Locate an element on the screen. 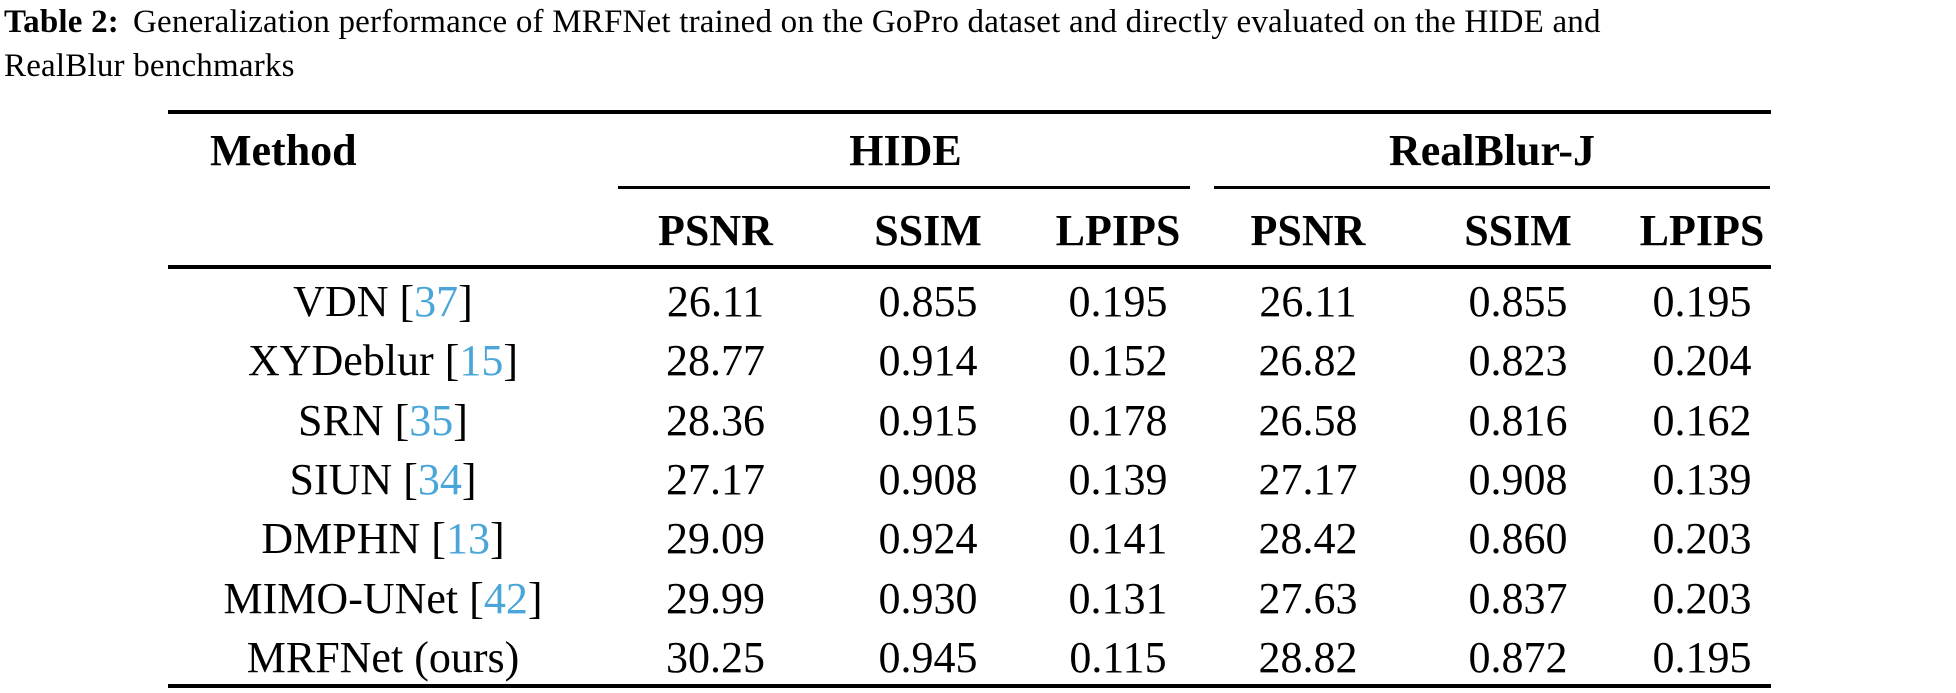 The image size is (1956, 693). header-hide-lpips: LPIPS is located at coordinates (1118, 230).